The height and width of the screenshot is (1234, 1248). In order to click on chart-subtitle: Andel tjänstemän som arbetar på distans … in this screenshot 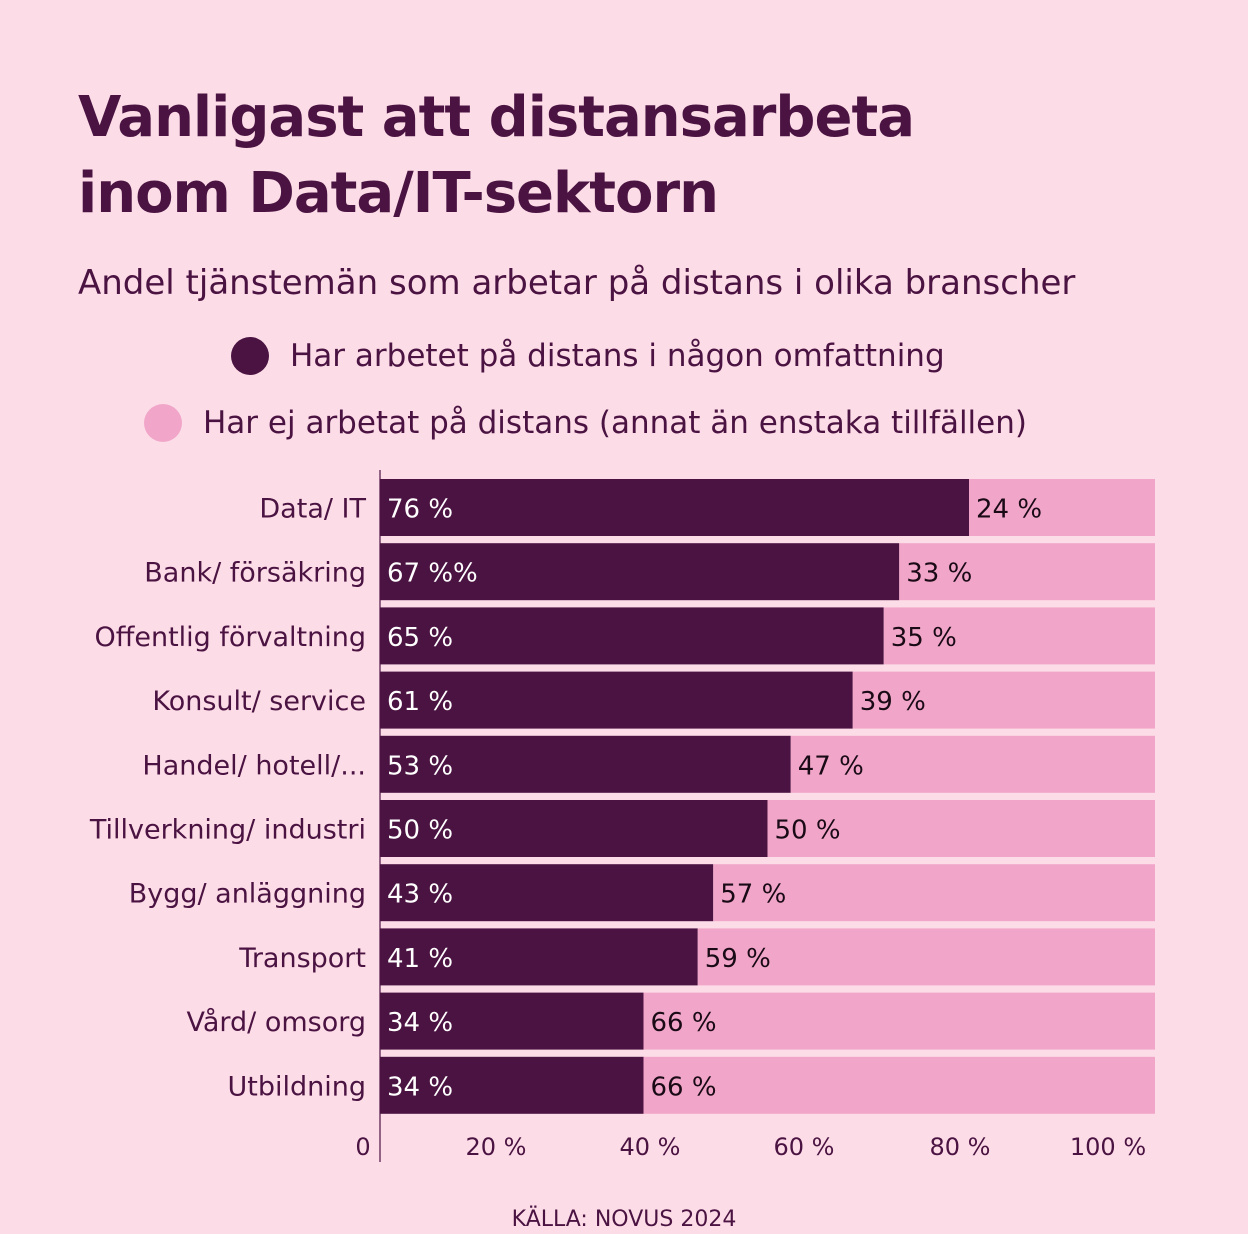, I will do `click(577, 283)`.